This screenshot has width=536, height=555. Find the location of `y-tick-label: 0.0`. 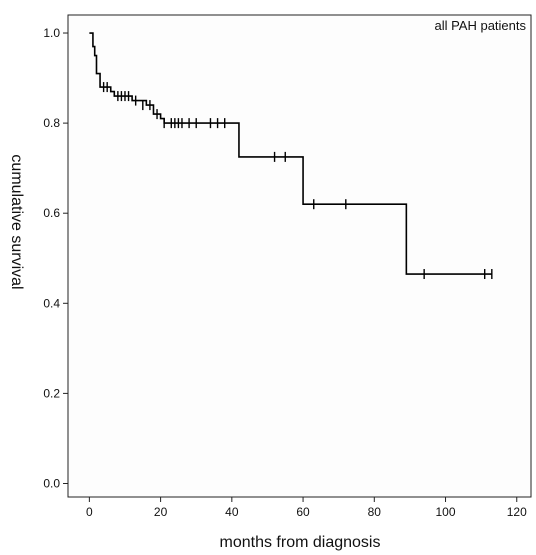

y-tick-label: 0.0 is located at coordinates (51, 483).